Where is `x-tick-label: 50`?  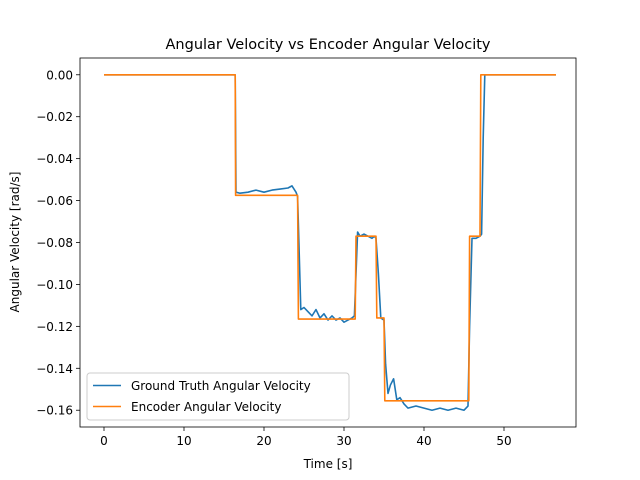 x-tick-label: 50 is located at coordinates (503, 441).